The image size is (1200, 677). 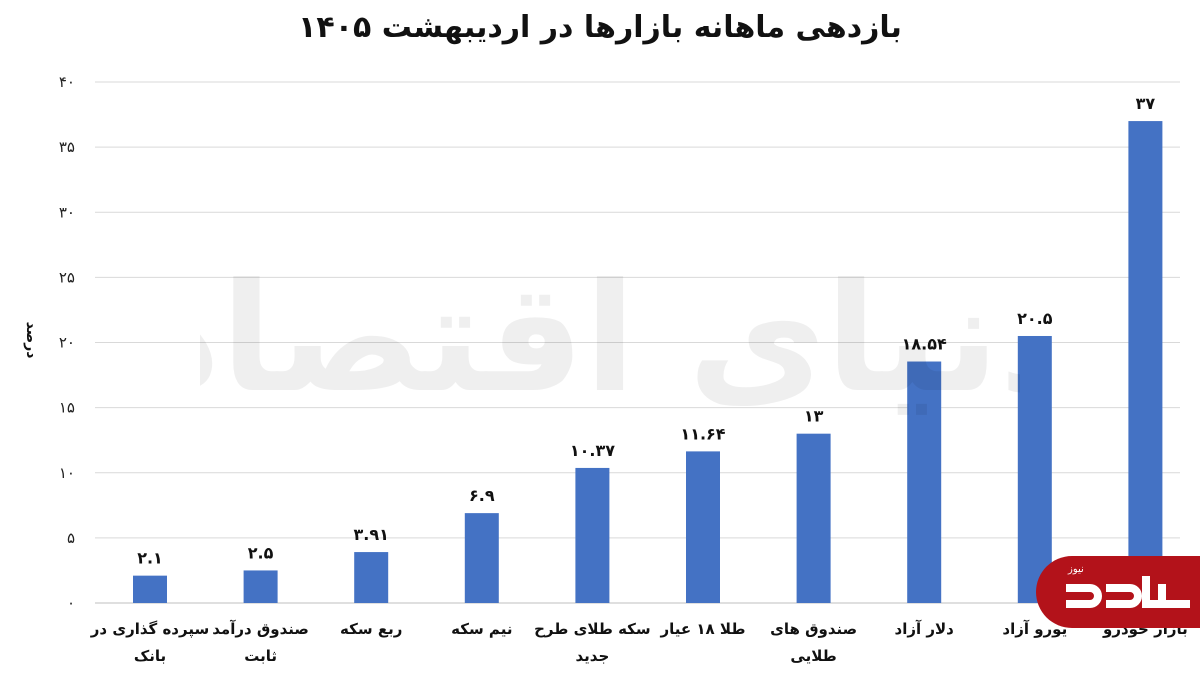 I want to click on y-axis-label: درصد, so click(x=31, y=340).